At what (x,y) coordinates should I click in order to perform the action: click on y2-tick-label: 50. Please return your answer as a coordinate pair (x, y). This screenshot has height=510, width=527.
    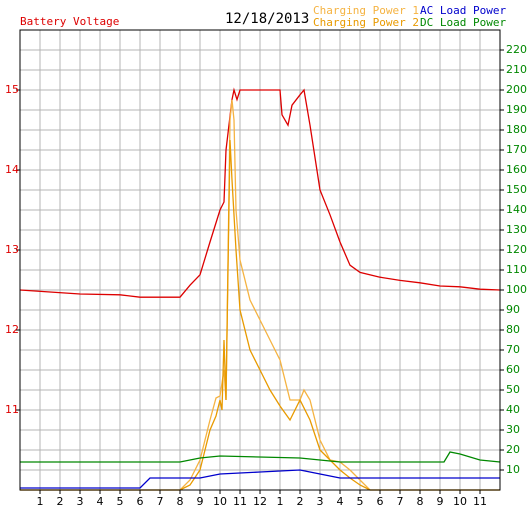
    Looking at the image, I should click on (513, 389).